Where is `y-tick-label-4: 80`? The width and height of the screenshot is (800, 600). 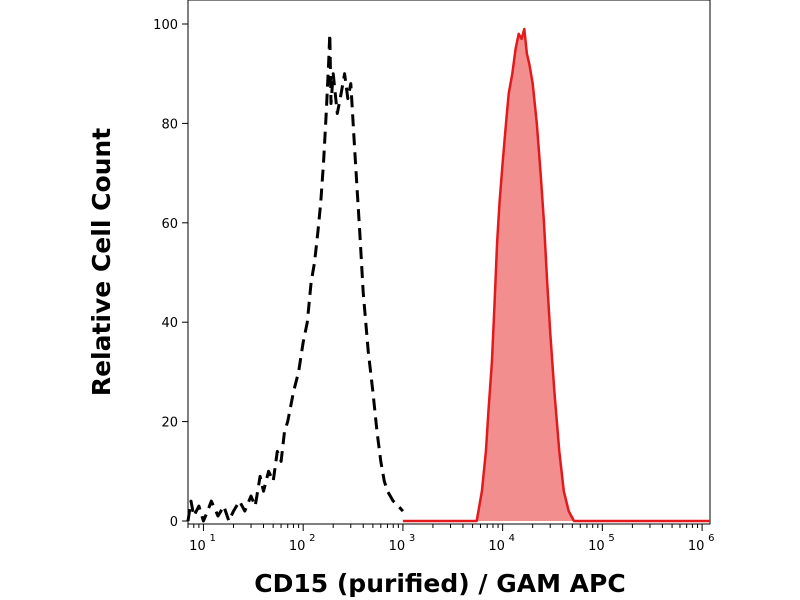
y-tick-label-4: 80 is located at coordinates (169, 124).